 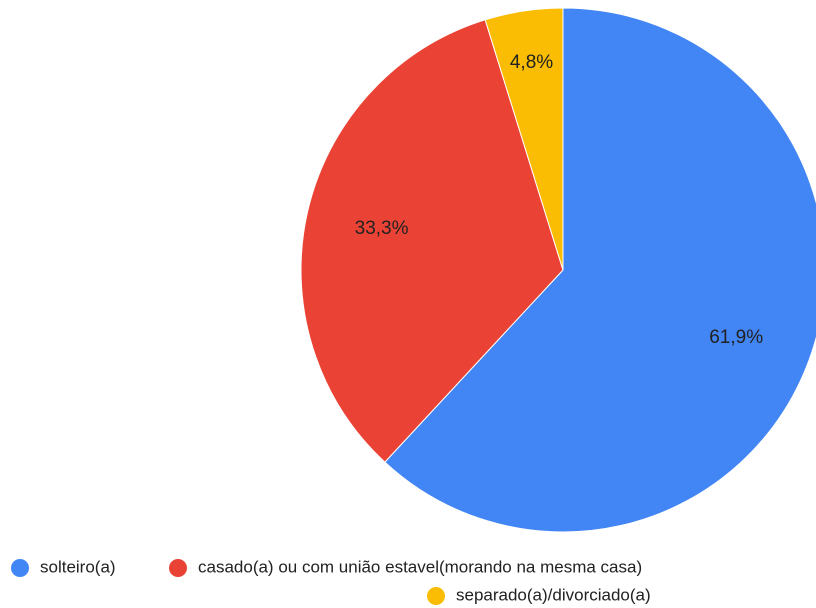 What do you see at coordinates (382, 228) in the screenshot?
I see `slice-label: 33,3%` at bounding box center [382, 228].